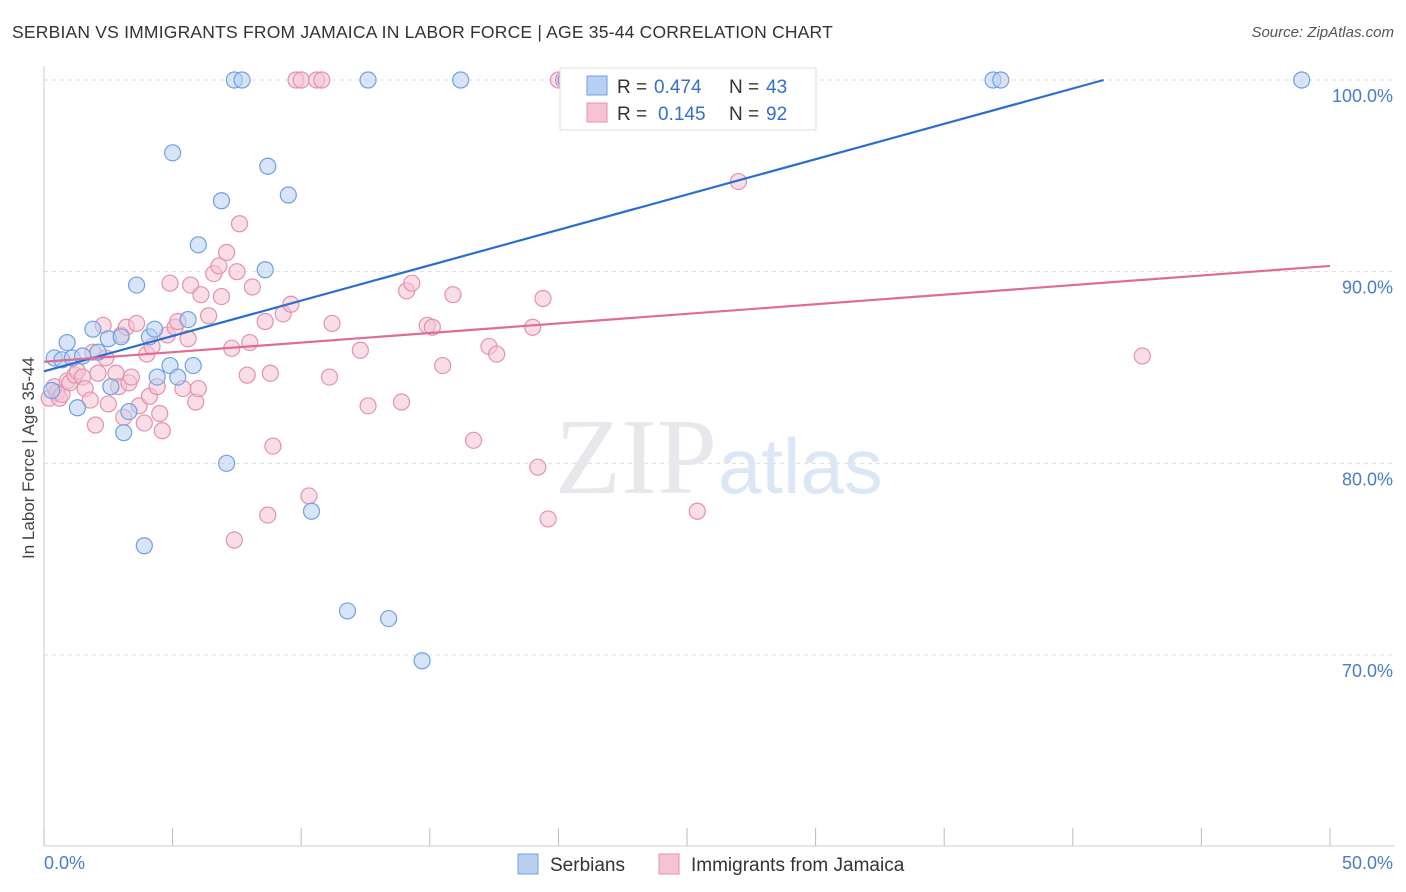 This screenshot has height=892, width=1406. I want to click on legend-r-label-jamaica: R =, so click(632, 114).